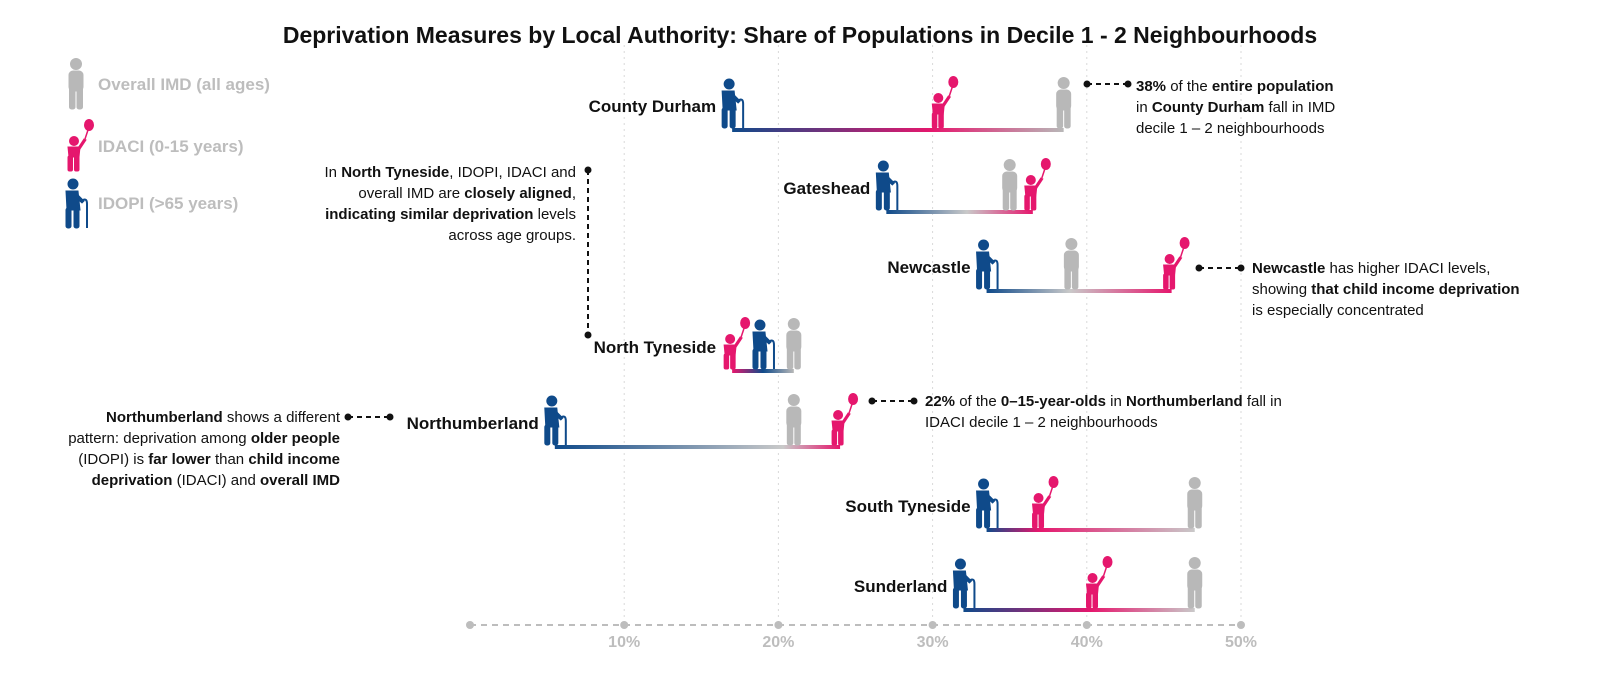 The image size is (1600, 691). I want to click on ann-text: across age groups., so click(512, 235).